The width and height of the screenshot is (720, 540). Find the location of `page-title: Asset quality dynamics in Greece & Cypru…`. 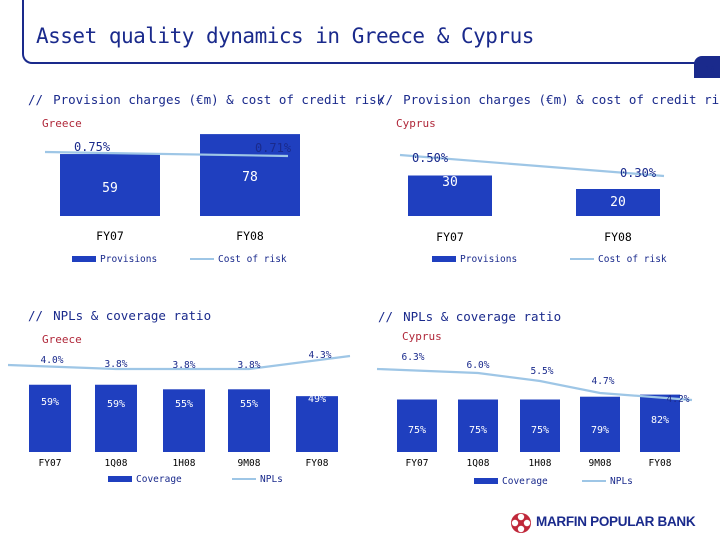

page-title: Asset quality dynamics in Greece & Cypru… is located at coordinates (285, 36).